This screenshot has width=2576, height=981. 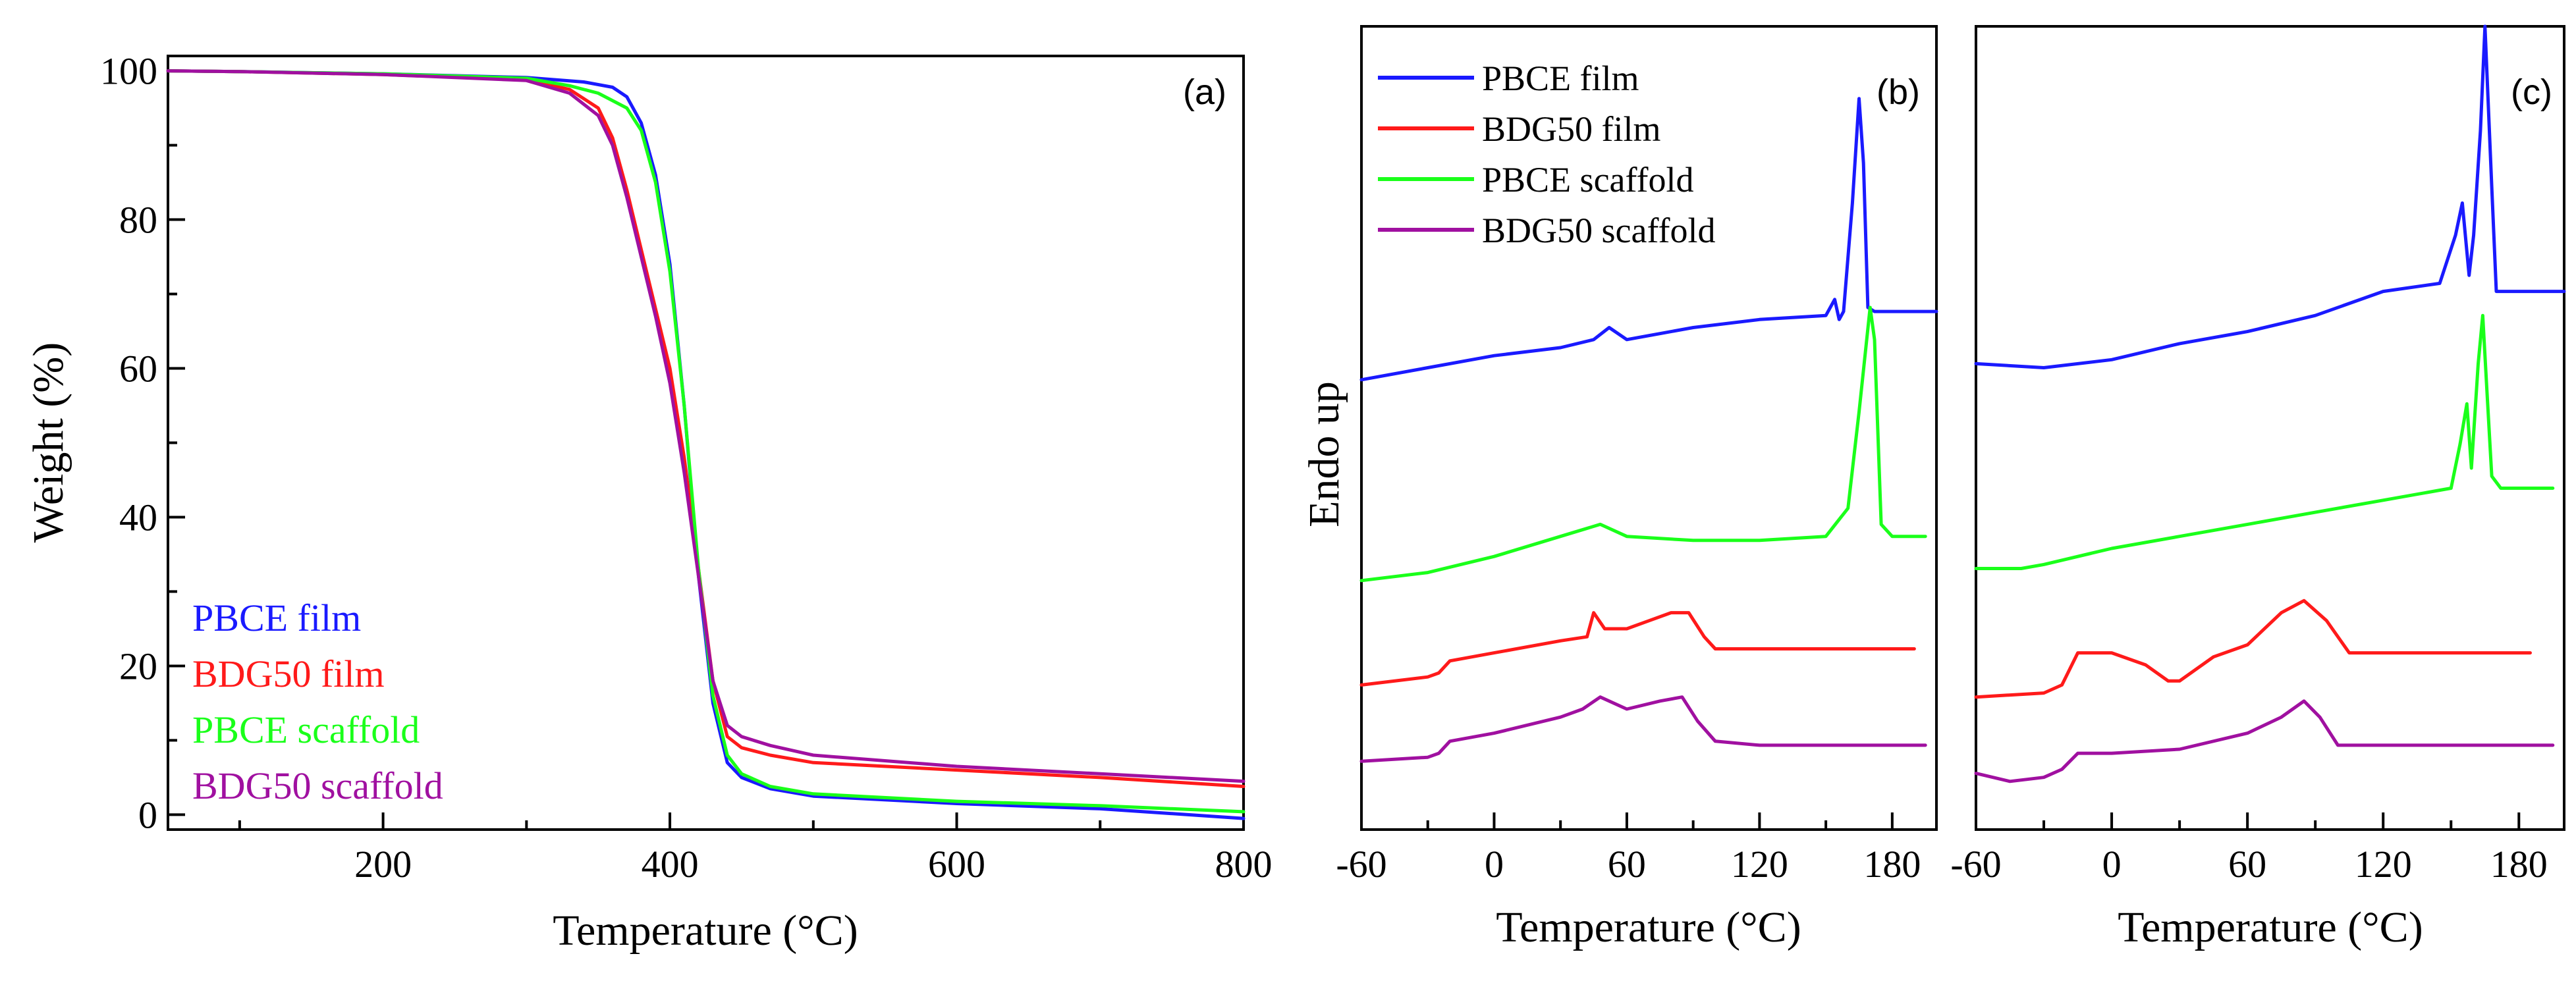 I want to click on panel-a-y-label: Weight (%), so click(x=48, y=442).